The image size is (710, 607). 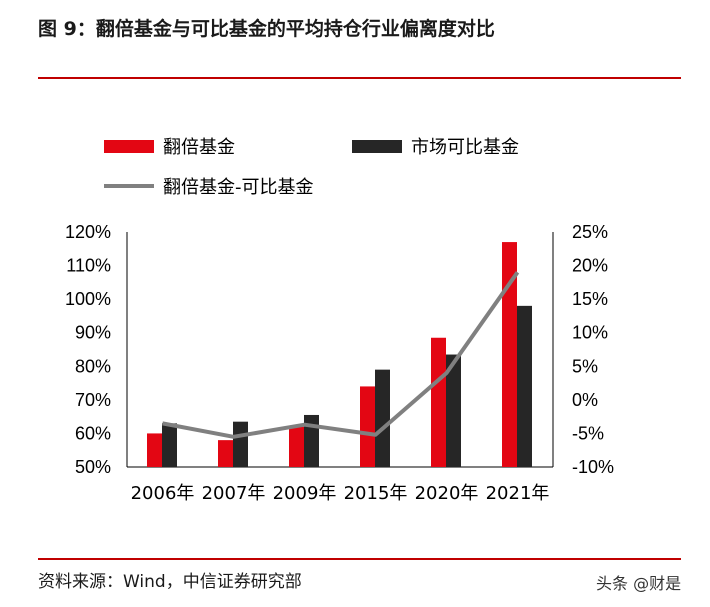 What do you see at coordinates (518, 493) in the screenshot?
I see `category-label: 2021年` at bounding box center [518, 493].